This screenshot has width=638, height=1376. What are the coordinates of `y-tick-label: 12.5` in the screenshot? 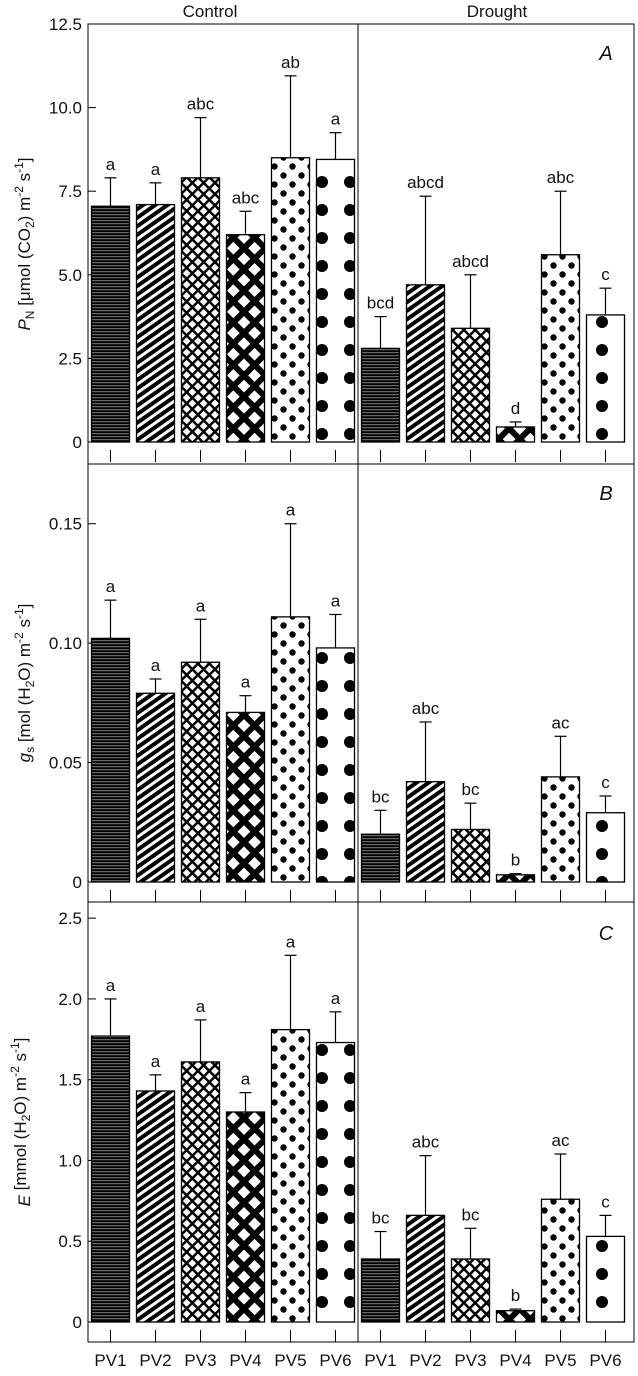 It's located at (65, 24).